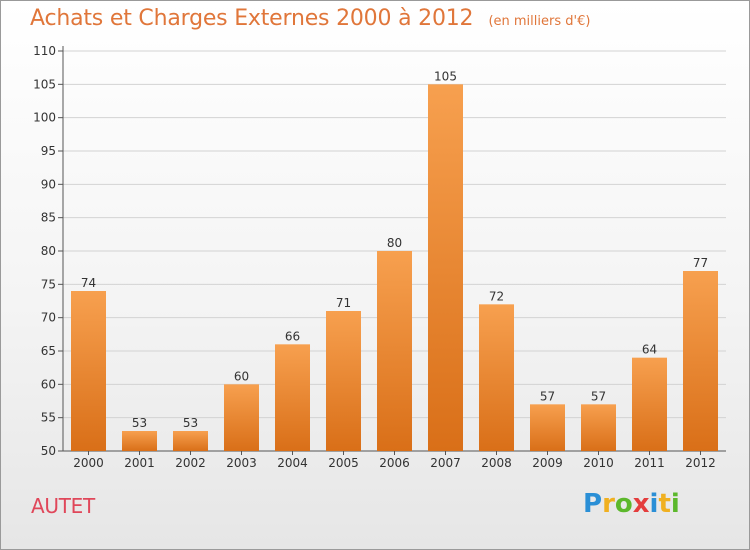  Describe the element at coordinates (252, 18) in the screenshot. I see `chart-title: Achats et Charges Externes 2000 à 2012` at that location.